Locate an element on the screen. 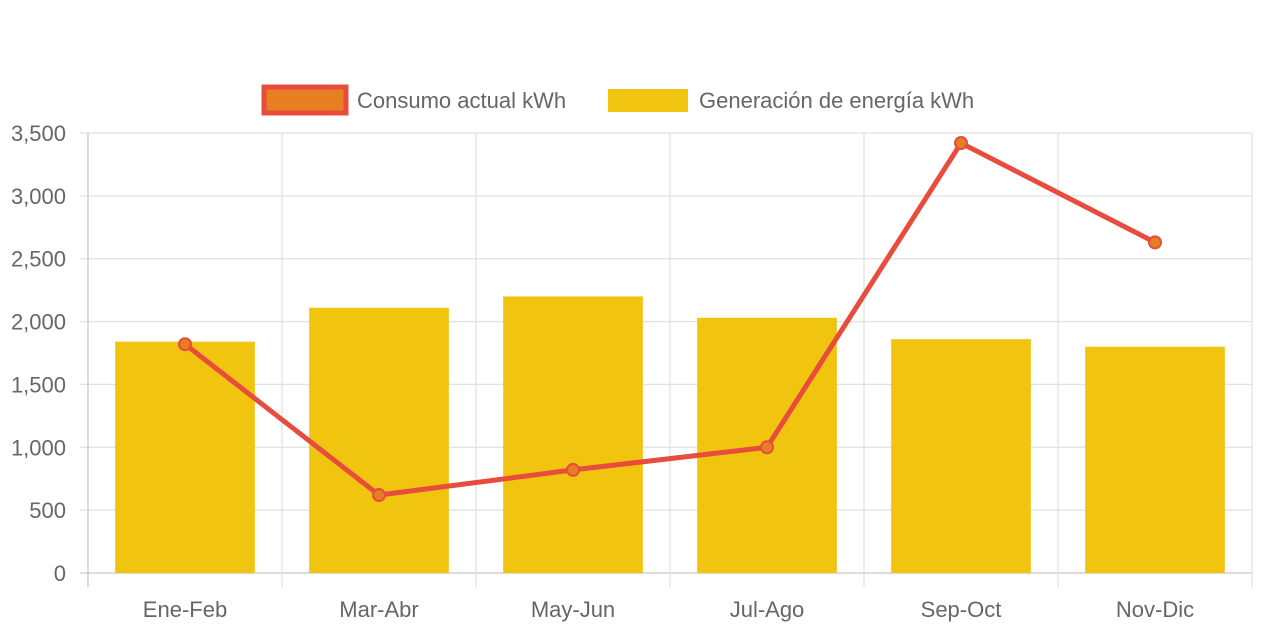 Image resolution: width=1262 pixels, height=630 pixels. y-tick-label: 2,000 is located at coordinates (38, 322).